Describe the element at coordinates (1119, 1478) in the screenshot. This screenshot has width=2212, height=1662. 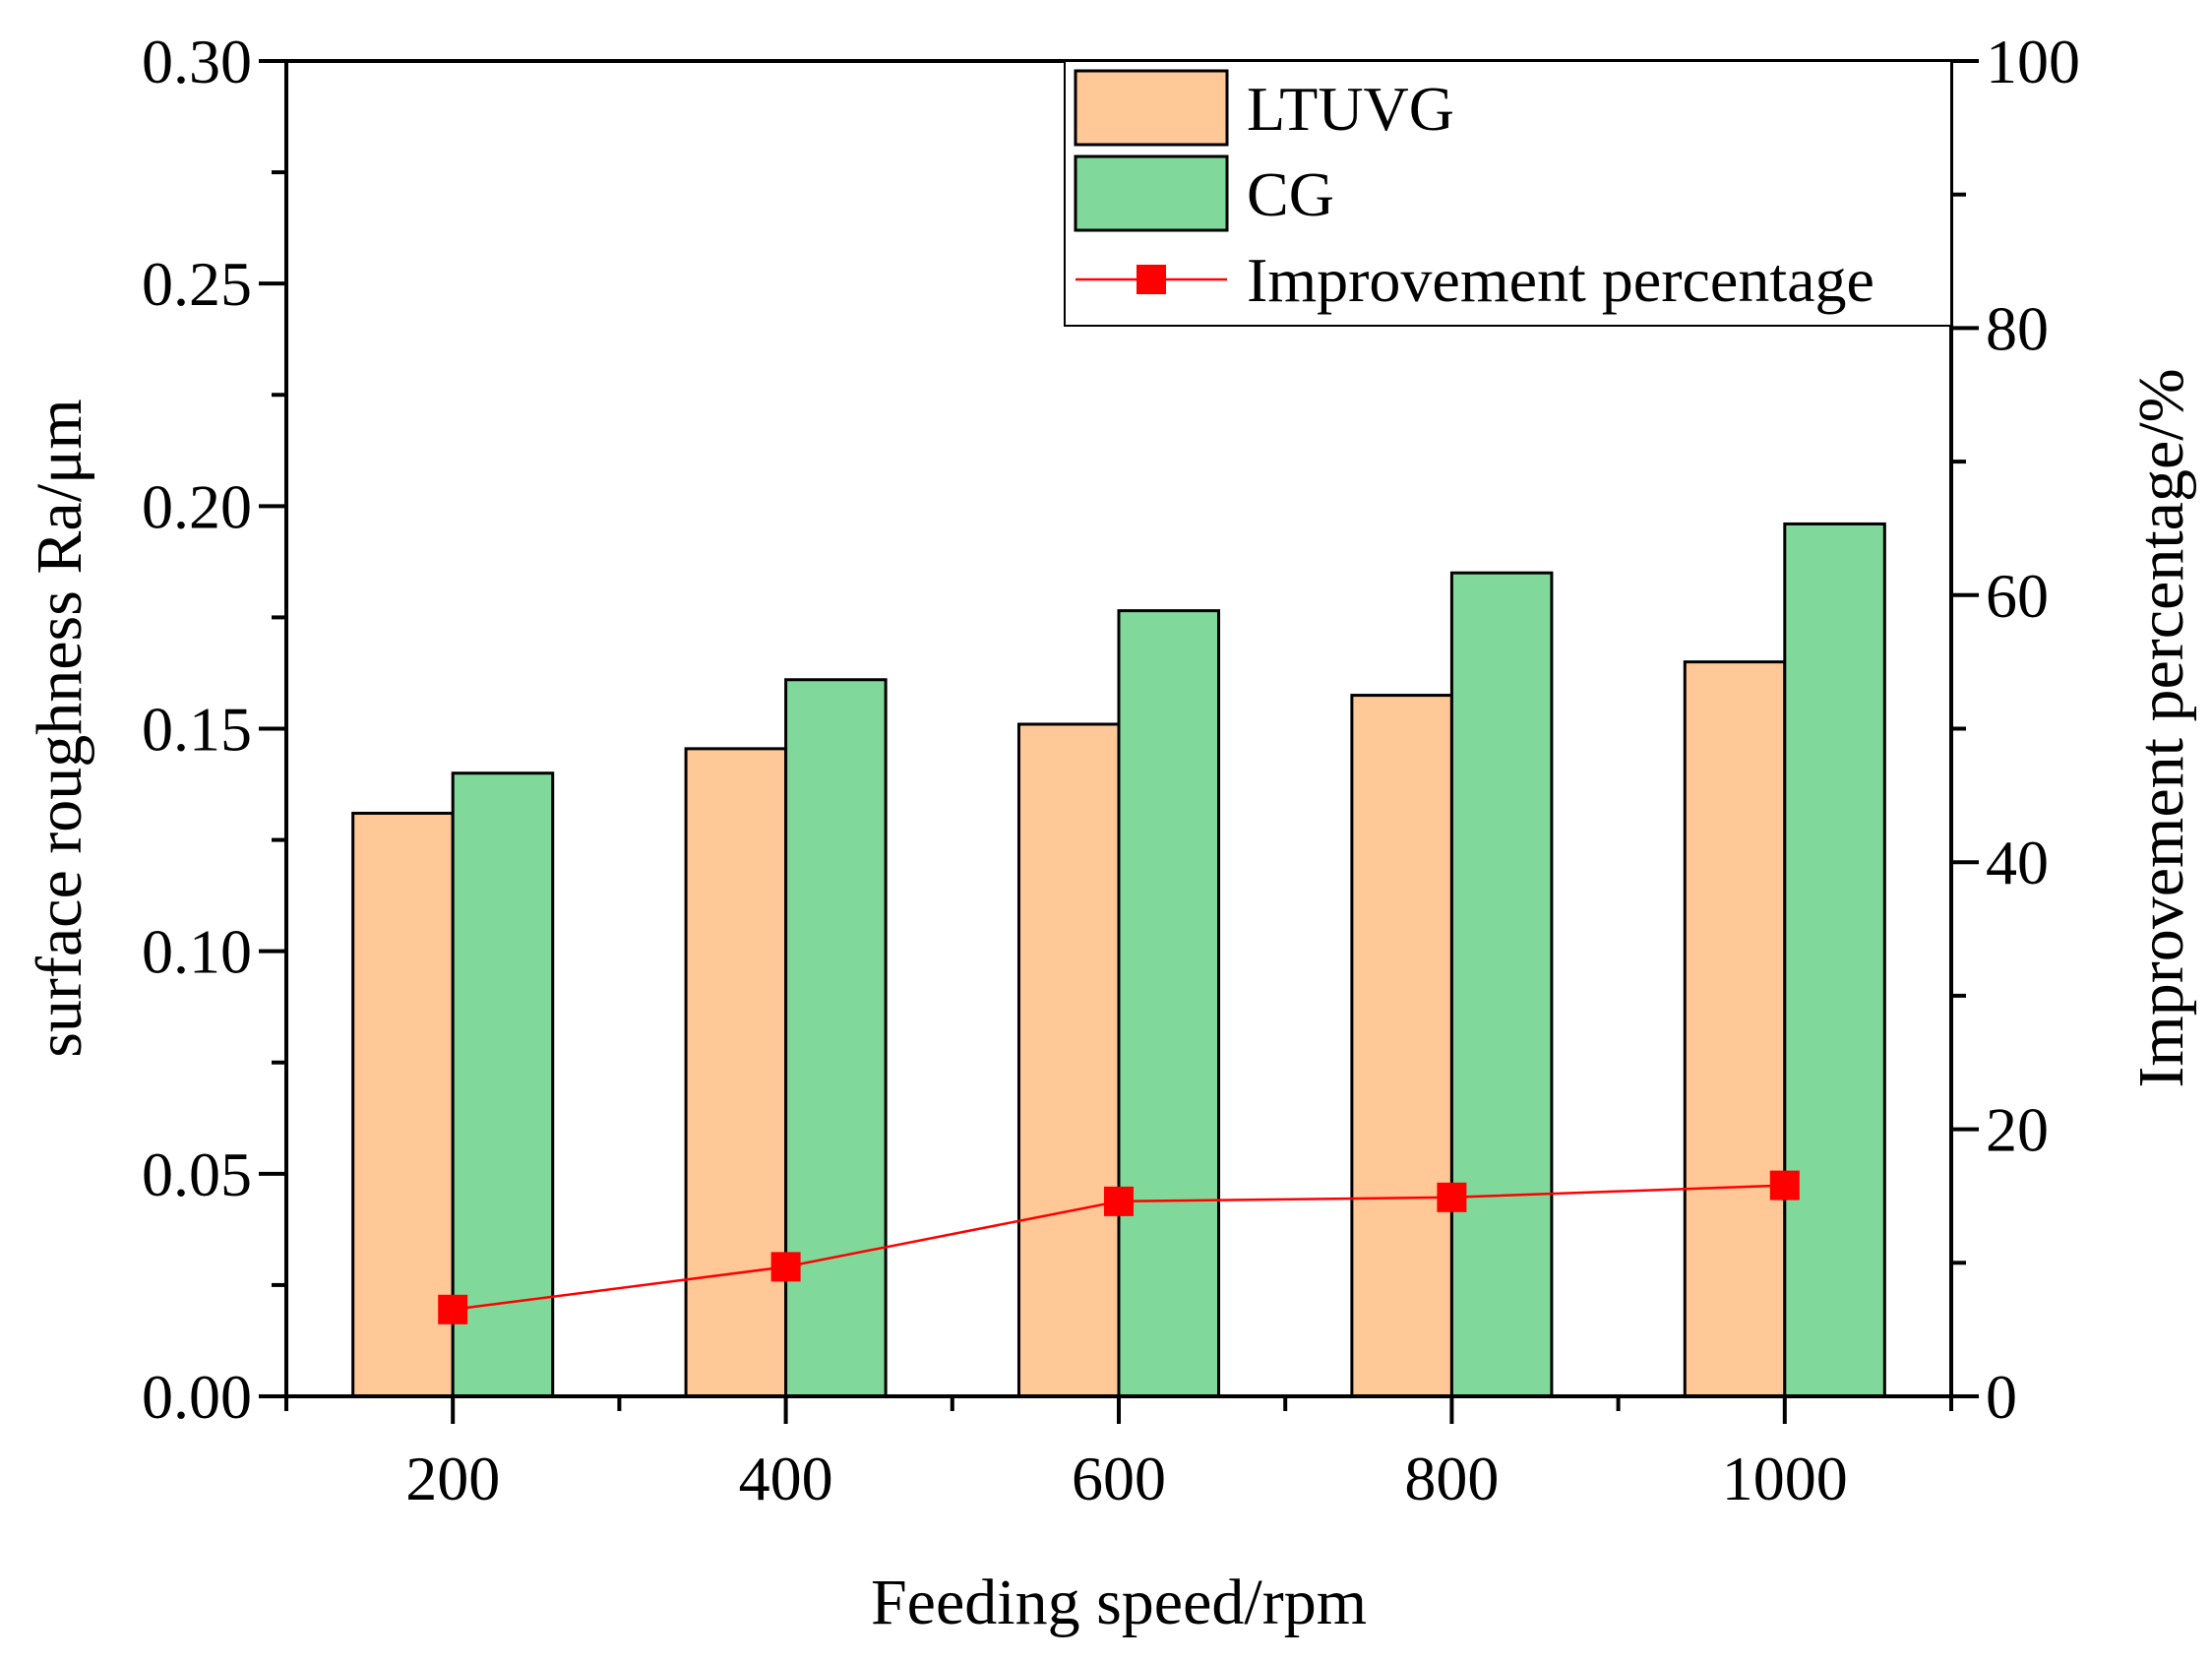
I see `x-tick-label: 600` at that location.